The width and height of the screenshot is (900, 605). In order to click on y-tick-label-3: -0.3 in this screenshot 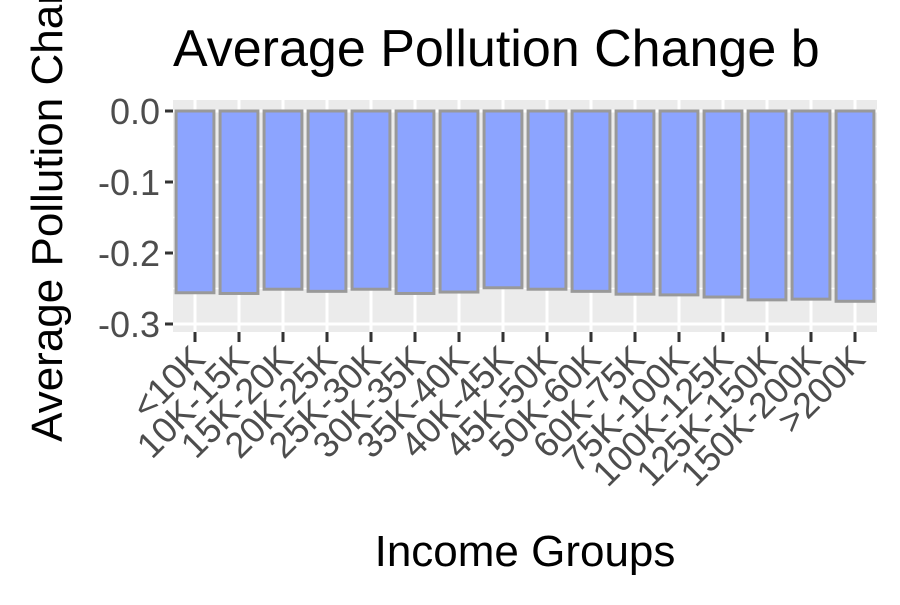, I will do `click(129, 324)`.